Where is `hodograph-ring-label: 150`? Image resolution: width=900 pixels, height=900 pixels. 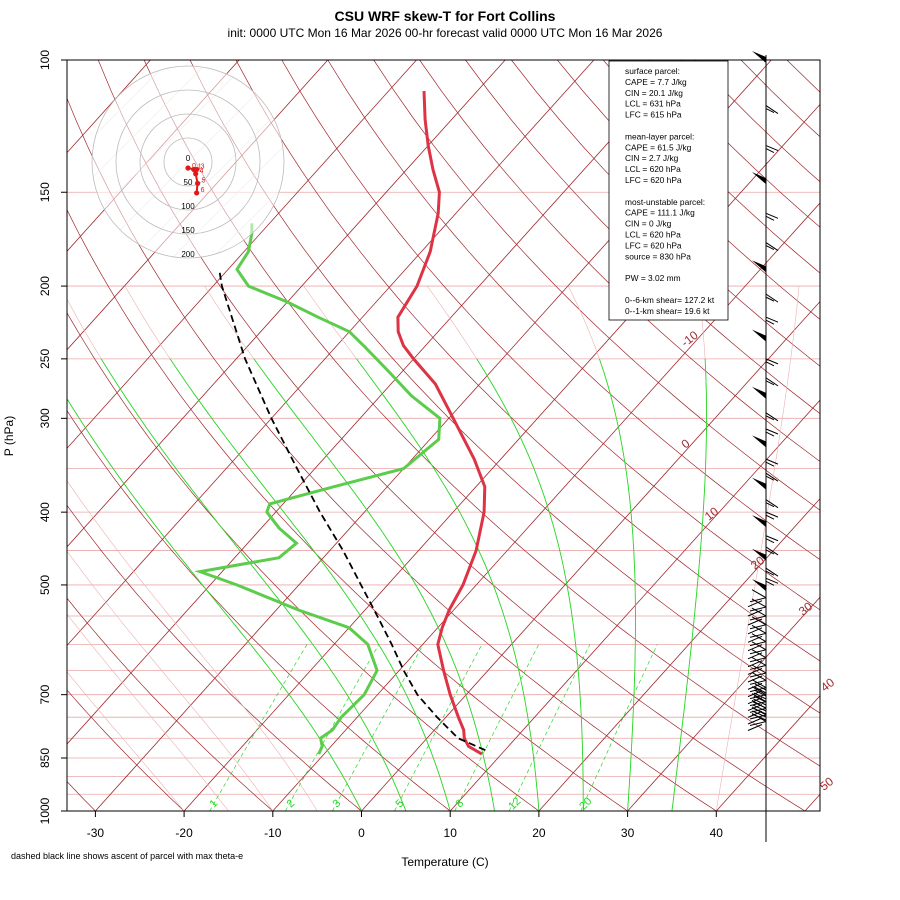
hodograph-ring-label: 150 is located at coordinates (188, 230).